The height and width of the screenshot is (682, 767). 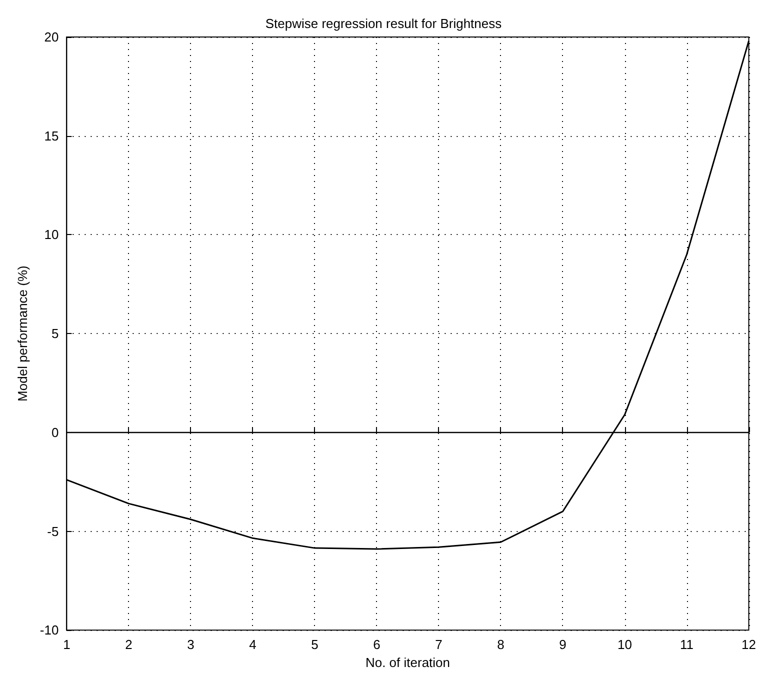 I want to click on y-tick-label: 10, so click(x=51, y=234).